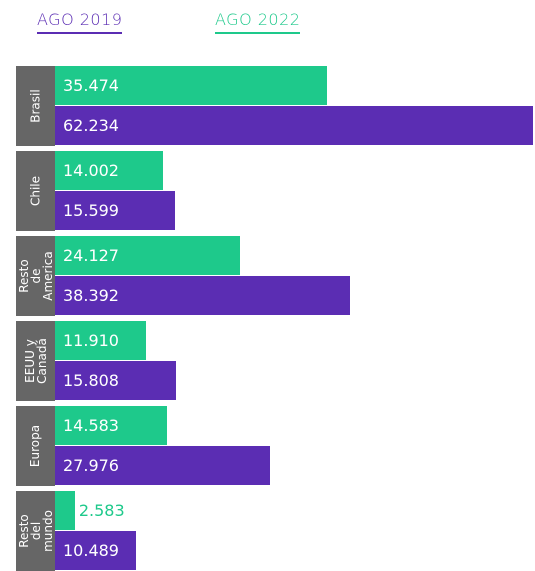 The height and width of the screenshot is (571, 535). Describe the element at coordinates (91, 340) in the screenshot. I see `value-label: 11.910` at that location.